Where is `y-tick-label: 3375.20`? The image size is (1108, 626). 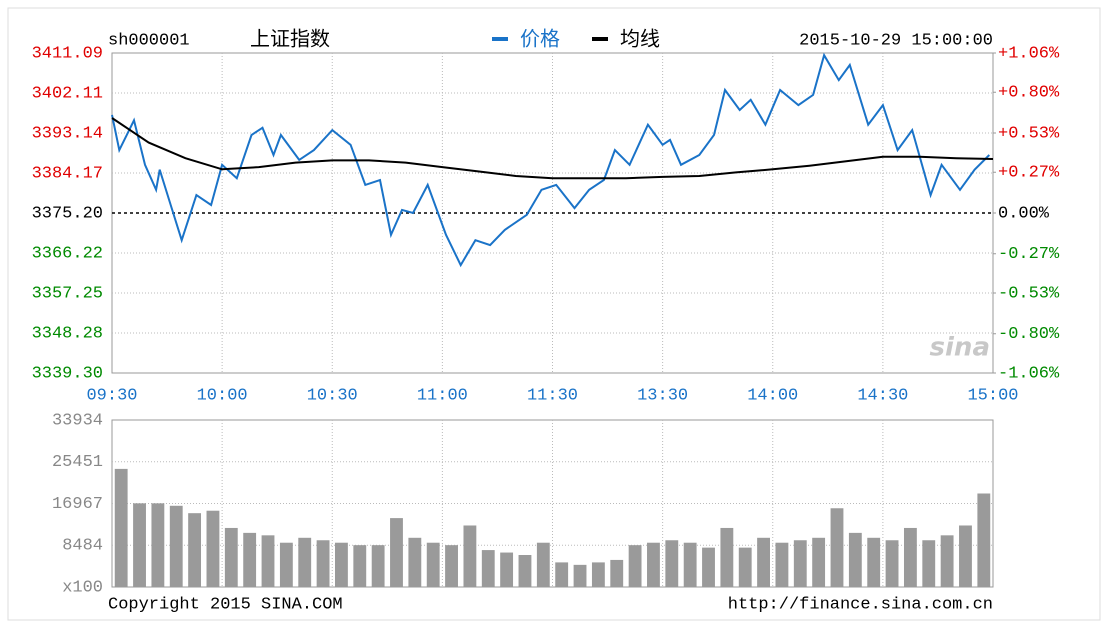 y-tick-label: 3375.20 is located at coordinates (67, 213).